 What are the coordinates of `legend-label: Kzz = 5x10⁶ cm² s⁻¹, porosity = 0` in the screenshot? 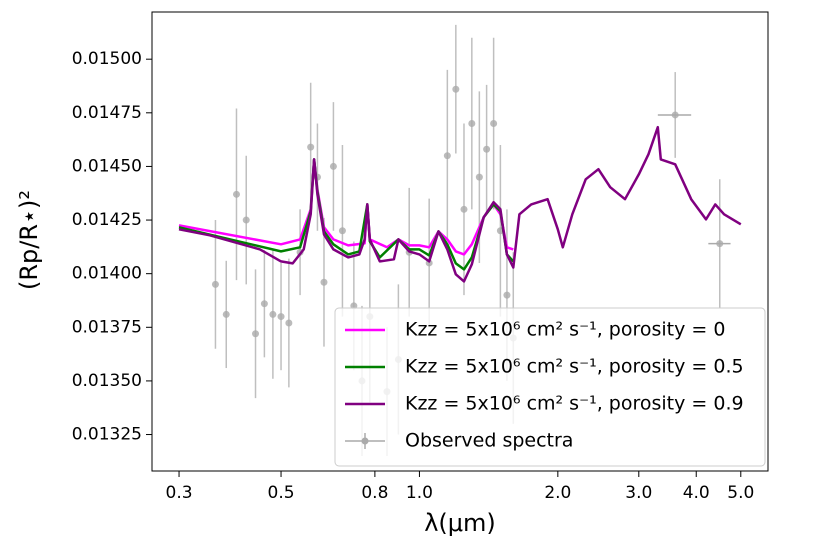 It's located at (565, 330).